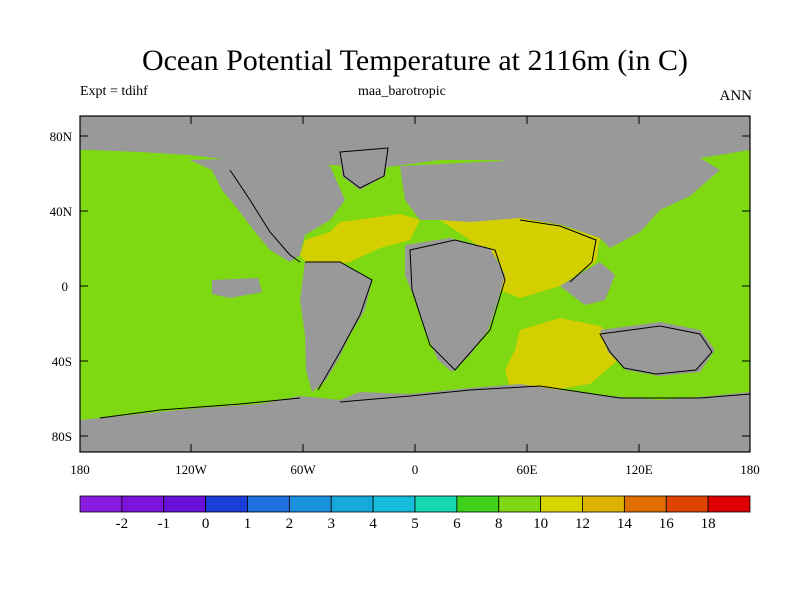 The image size is (800, 600). I want to click on lon-label-120e: 120E, so click(639, 469).